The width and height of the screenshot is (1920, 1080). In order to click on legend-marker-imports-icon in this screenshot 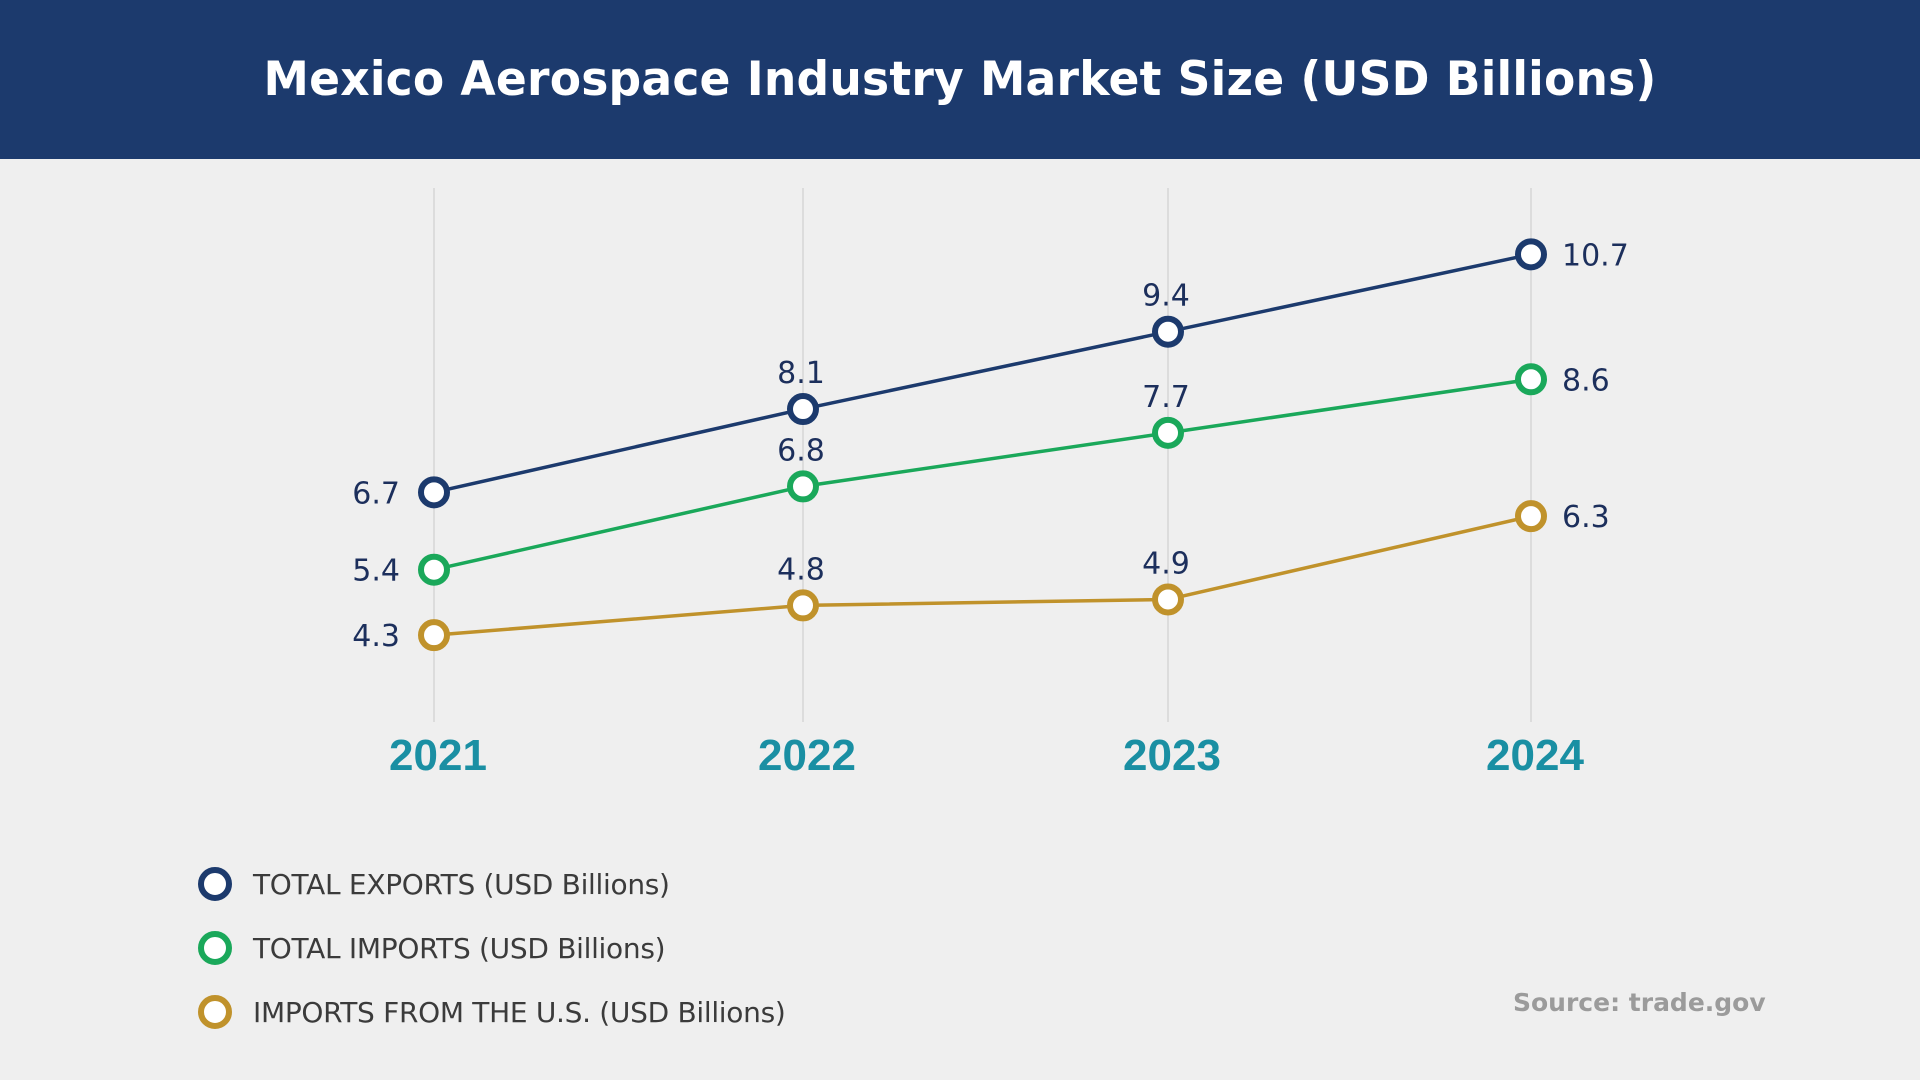, I will do `click(215, 948)`.